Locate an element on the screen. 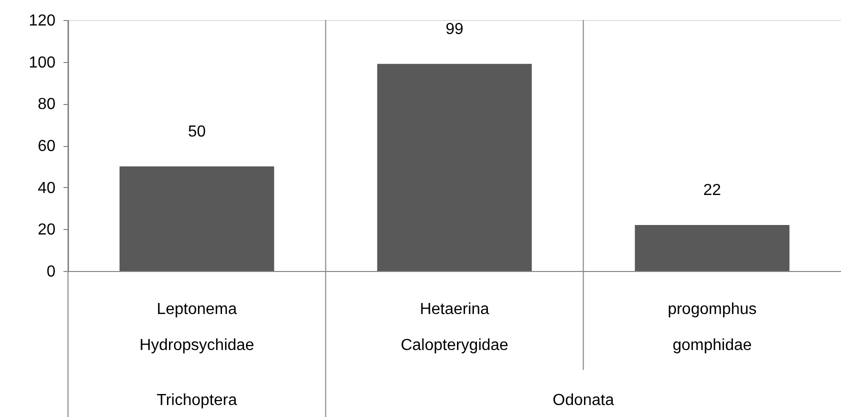  text: Odonata is located at coordinates (583, 400).